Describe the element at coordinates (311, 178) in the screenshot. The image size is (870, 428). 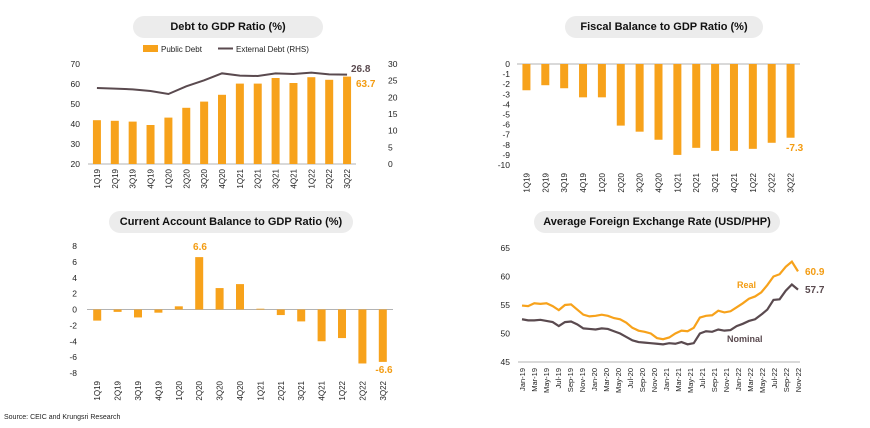
I see `chart1-x-tick: 1Q22` at that location.